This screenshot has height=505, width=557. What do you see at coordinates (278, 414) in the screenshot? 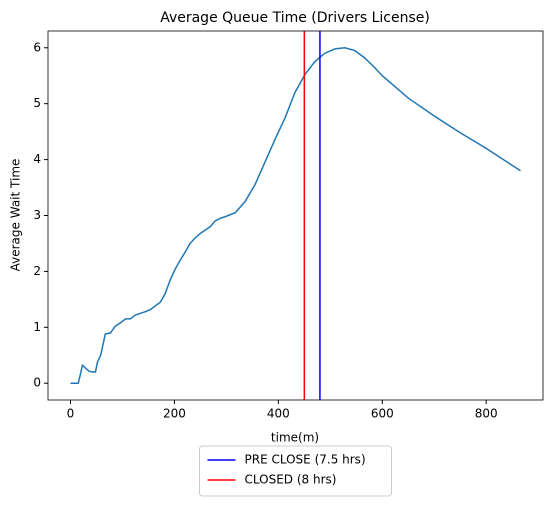
I see `x-tick-label: 400` at bounding box center [278, 414].